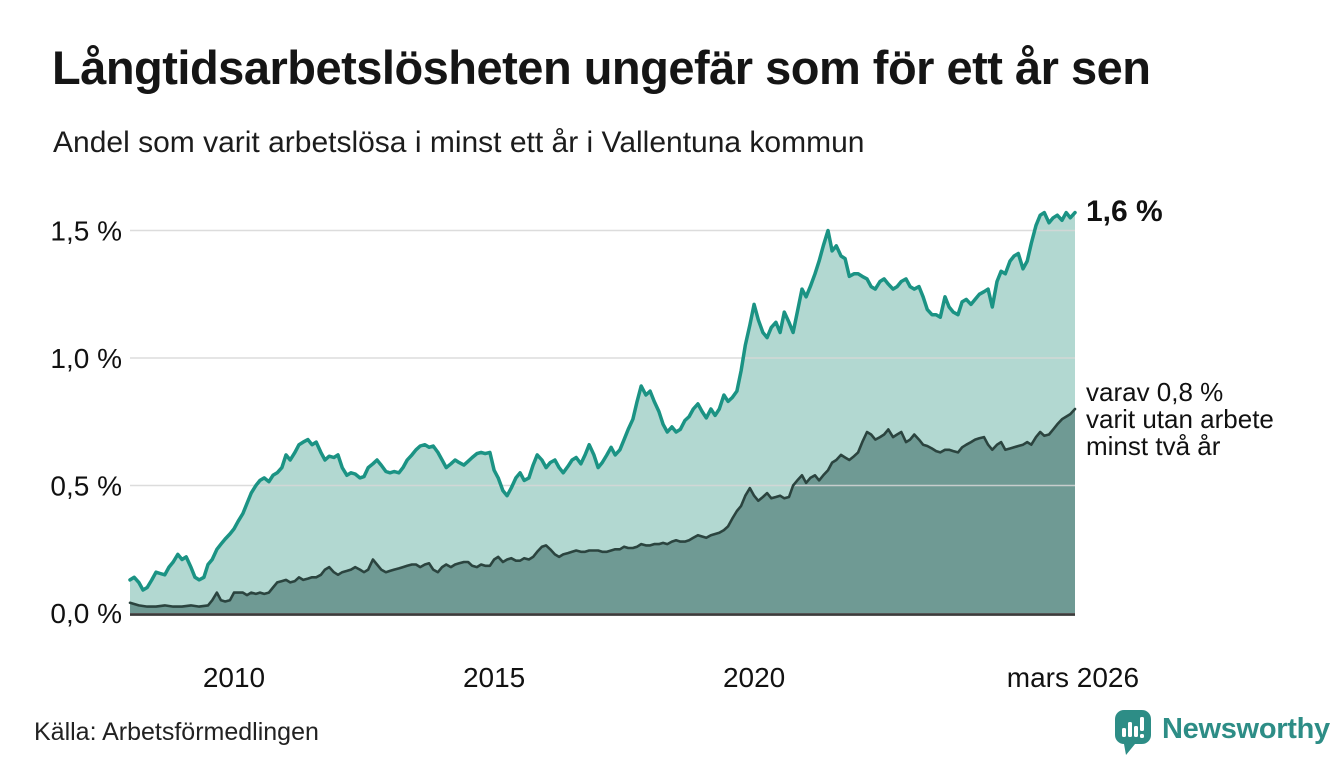 Image resolution: width=1340 pixels, height=780 pixels. Describe the element at coordinates (1246, 729) in the screenshot. I see `newsworthy-logo-text: Newsworthy` at that location.